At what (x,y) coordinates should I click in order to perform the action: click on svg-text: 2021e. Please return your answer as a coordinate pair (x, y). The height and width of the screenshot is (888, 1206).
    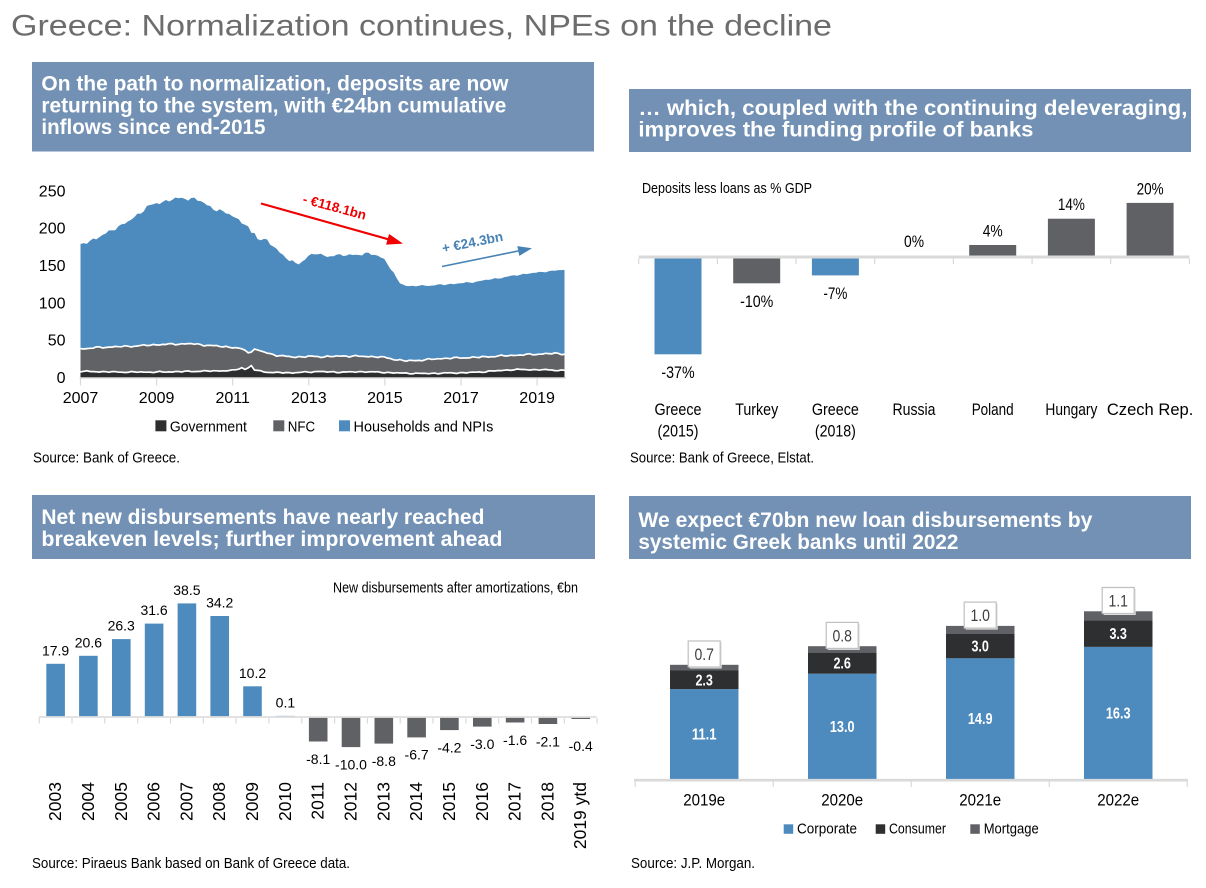
    Looking at the image, I should click on (980, 800).